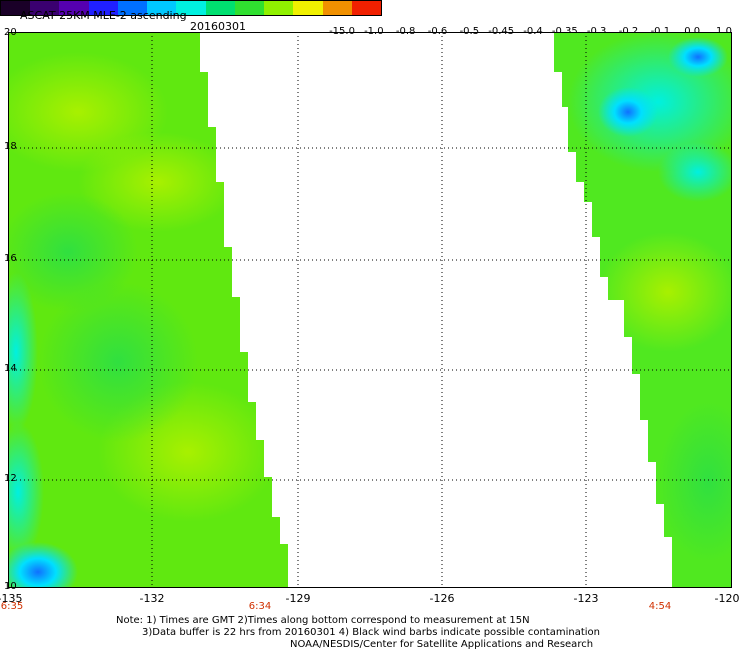 The height and width of the screenshot is (650, 740). What do you see at coordinates (10, 32) in the screenshot?
I see `lat-label: 20` at bounding box center [10, 32].